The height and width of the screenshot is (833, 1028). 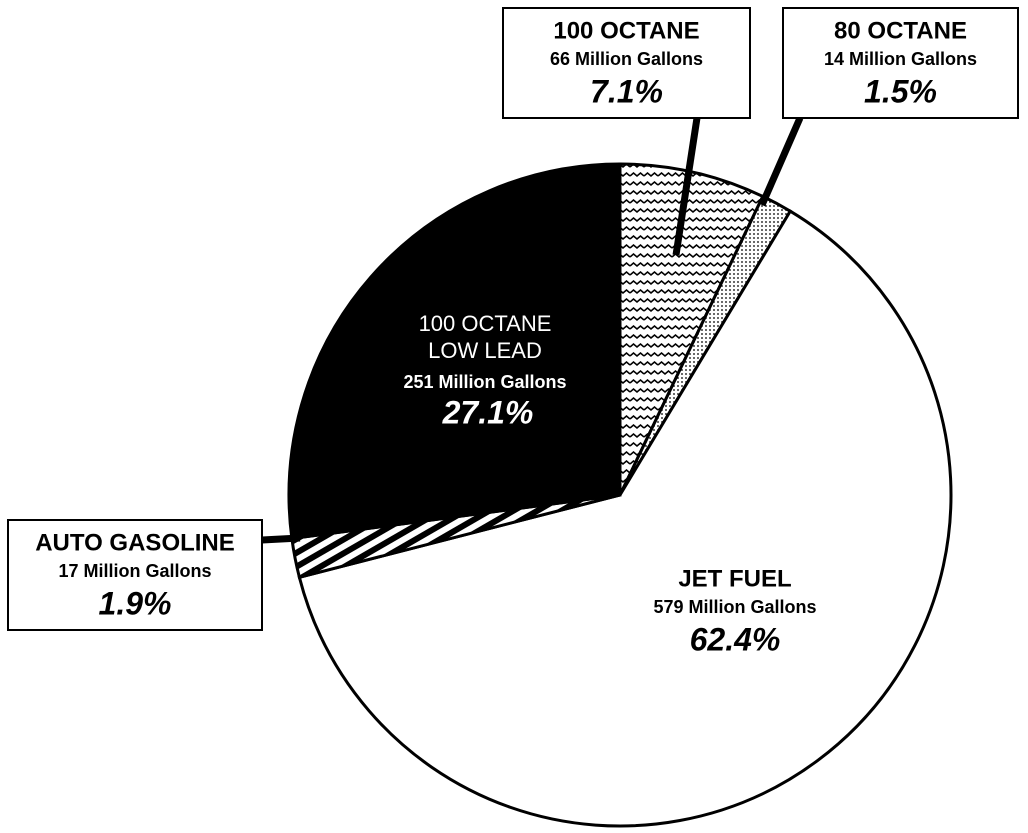 I want to click on gallons-label: 66 Million Gallons, so click(x=626, y=59).